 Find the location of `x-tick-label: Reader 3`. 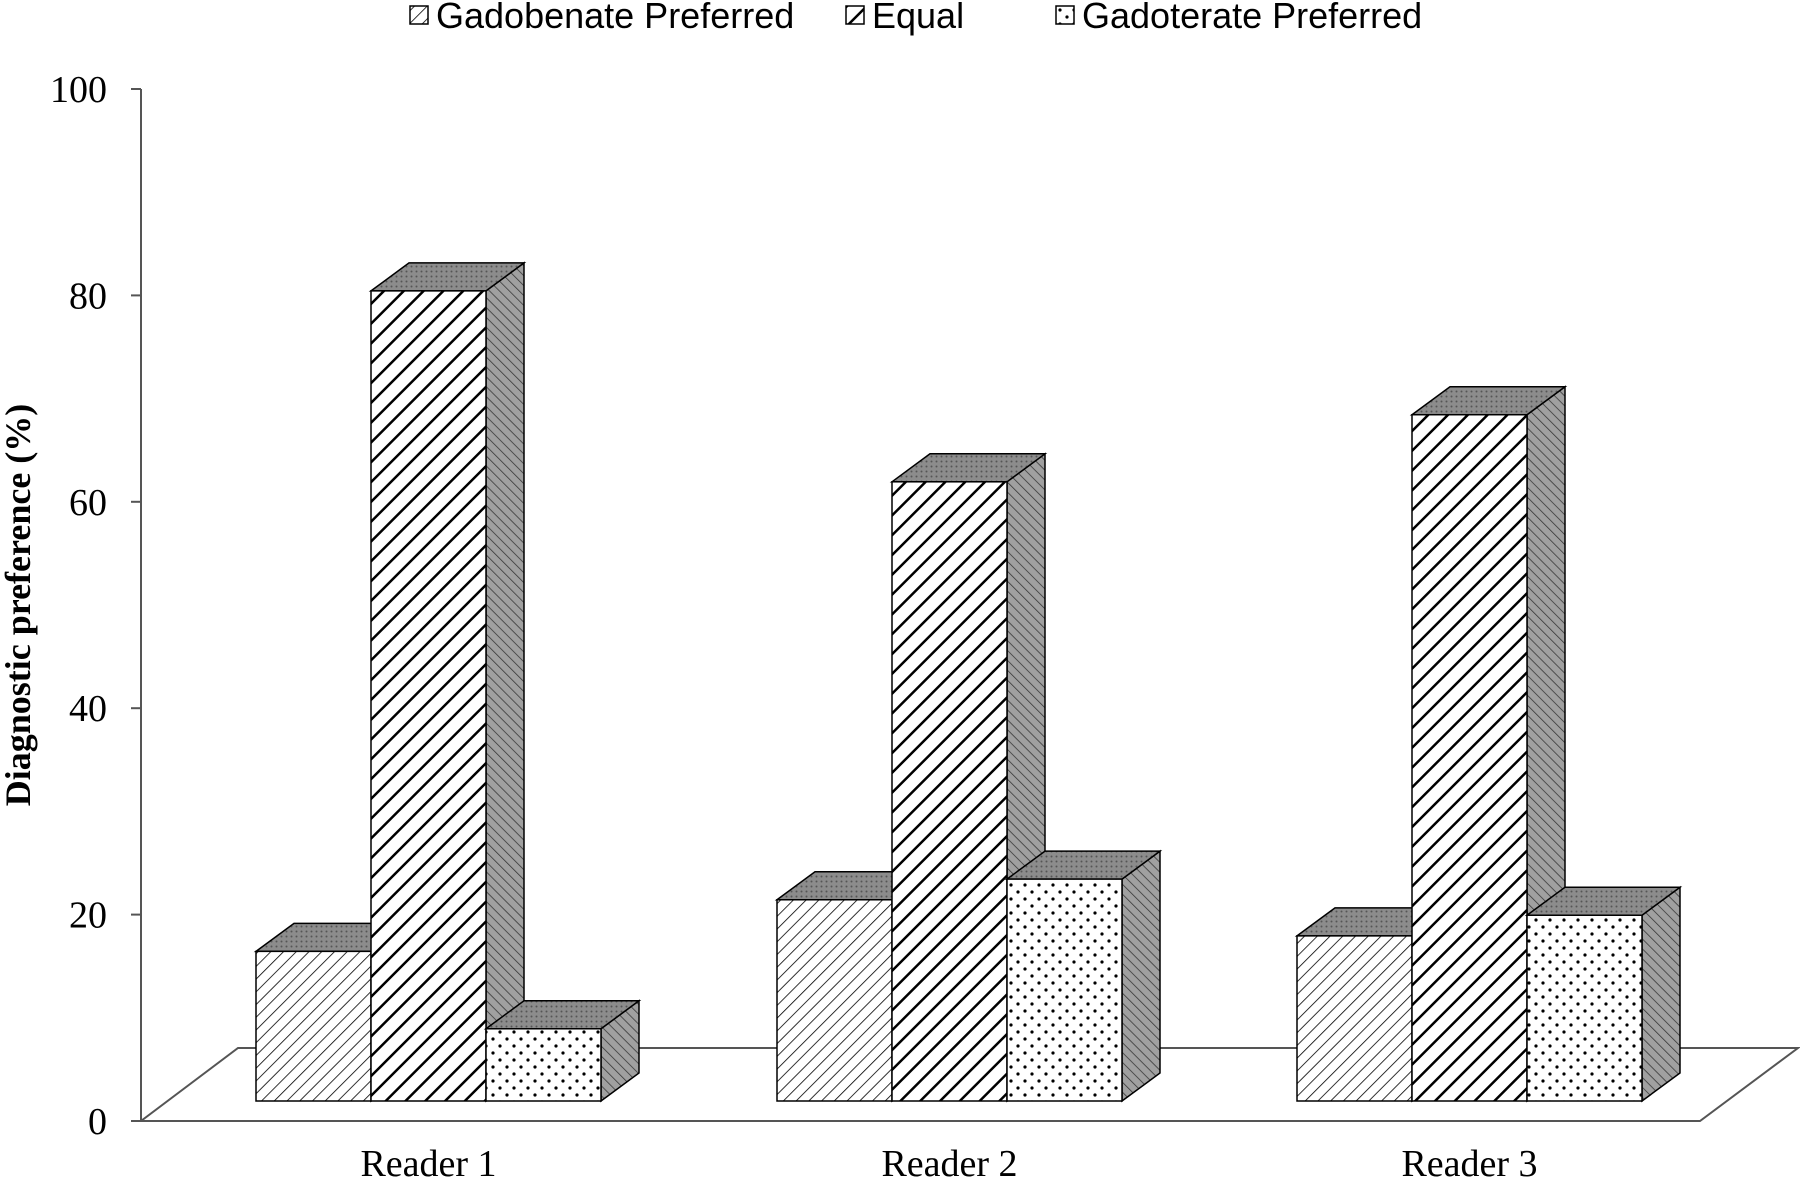

x-tick-label: Reader 3 is located at coordinates (1469, 1164).